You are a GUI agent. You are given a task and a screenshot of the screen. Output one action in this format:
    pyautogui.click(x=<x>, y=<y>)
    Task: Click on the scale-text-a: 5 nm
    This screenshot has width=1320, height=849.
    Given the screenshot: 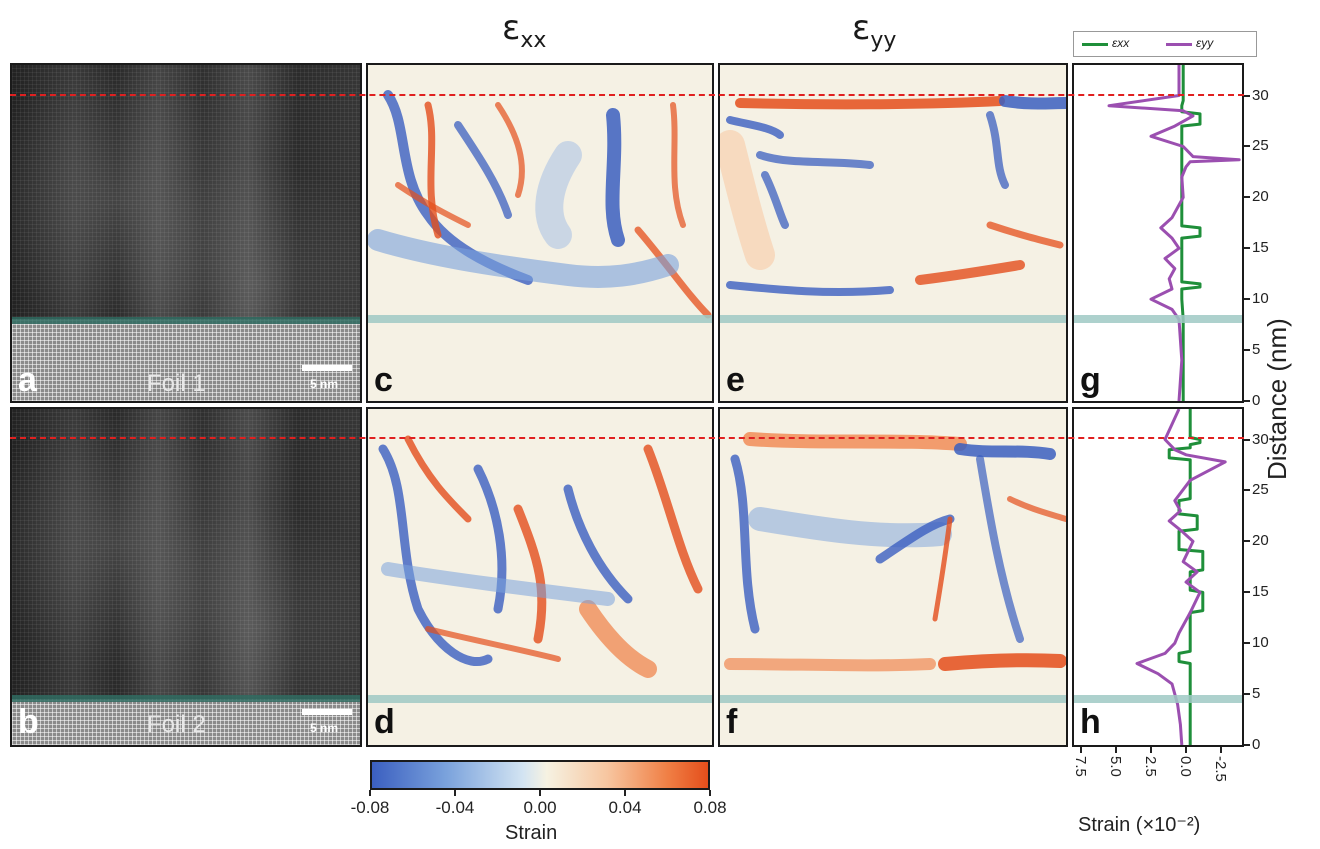 What is the action you would take?
    pyautogui.click(x=324, y=384)
    